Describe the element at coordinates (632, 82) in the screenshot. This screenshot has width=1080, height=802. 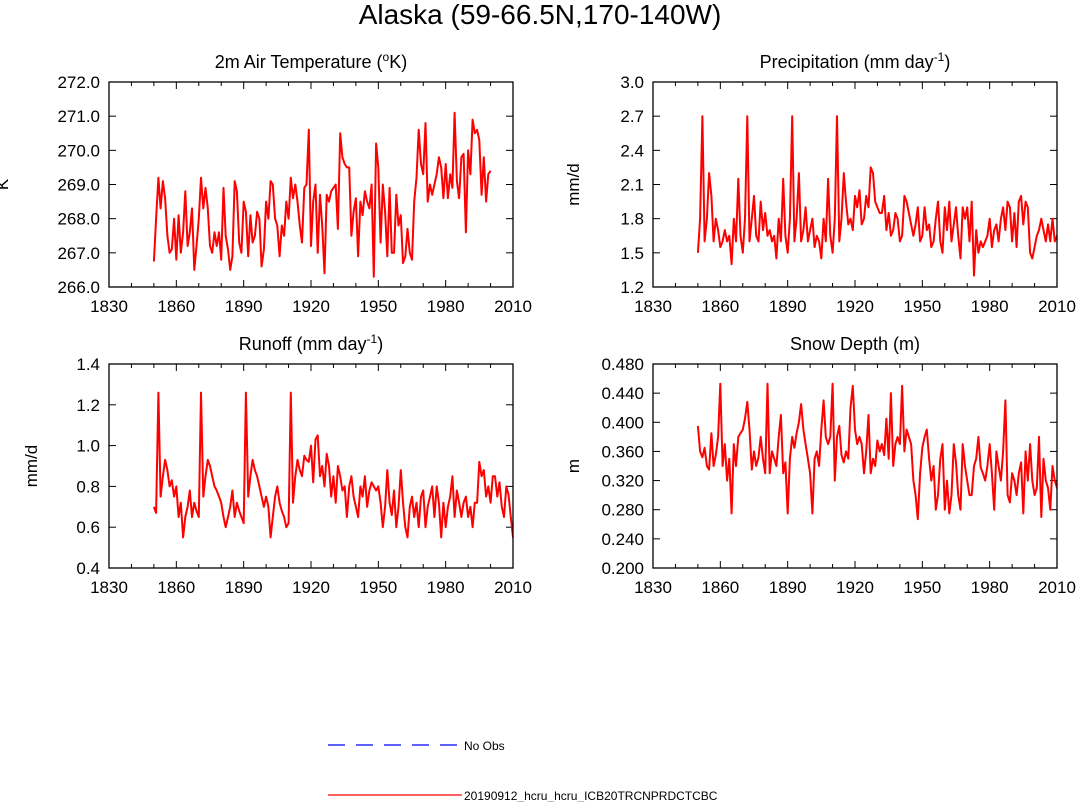
I see `y-tick-label: 3.0` at that location.